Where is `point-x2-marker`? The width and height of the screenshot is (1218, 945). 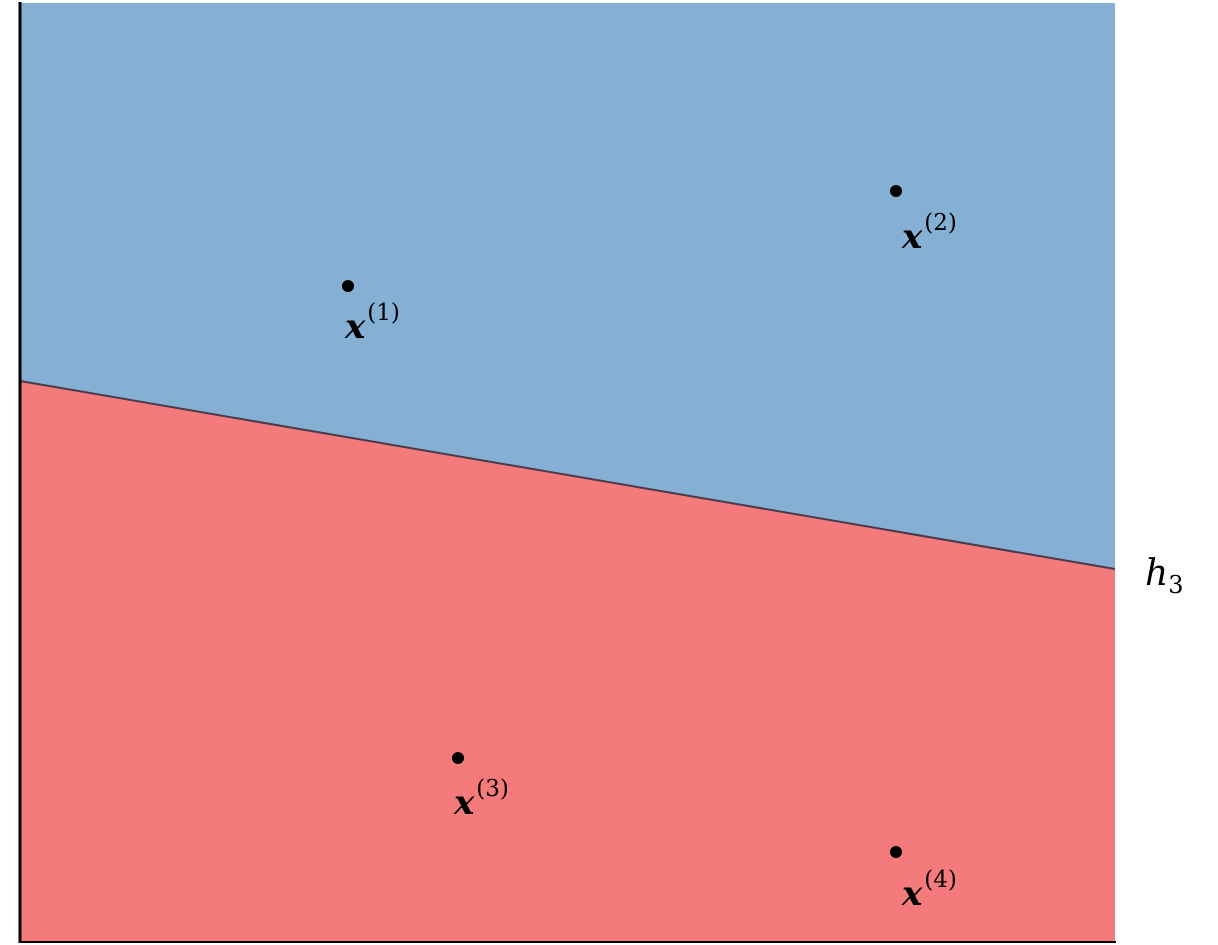 point-x2-marker is located at coordinates (896, 191).